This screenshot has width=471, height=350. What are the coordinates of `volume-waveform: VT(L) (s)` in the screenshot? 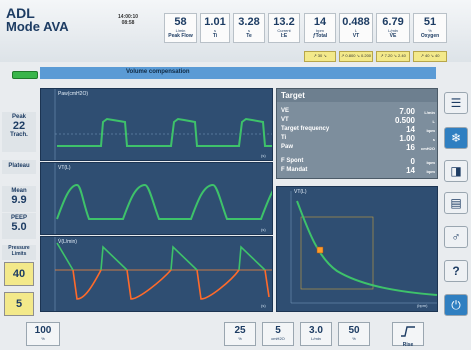 It's located at (156, 198).